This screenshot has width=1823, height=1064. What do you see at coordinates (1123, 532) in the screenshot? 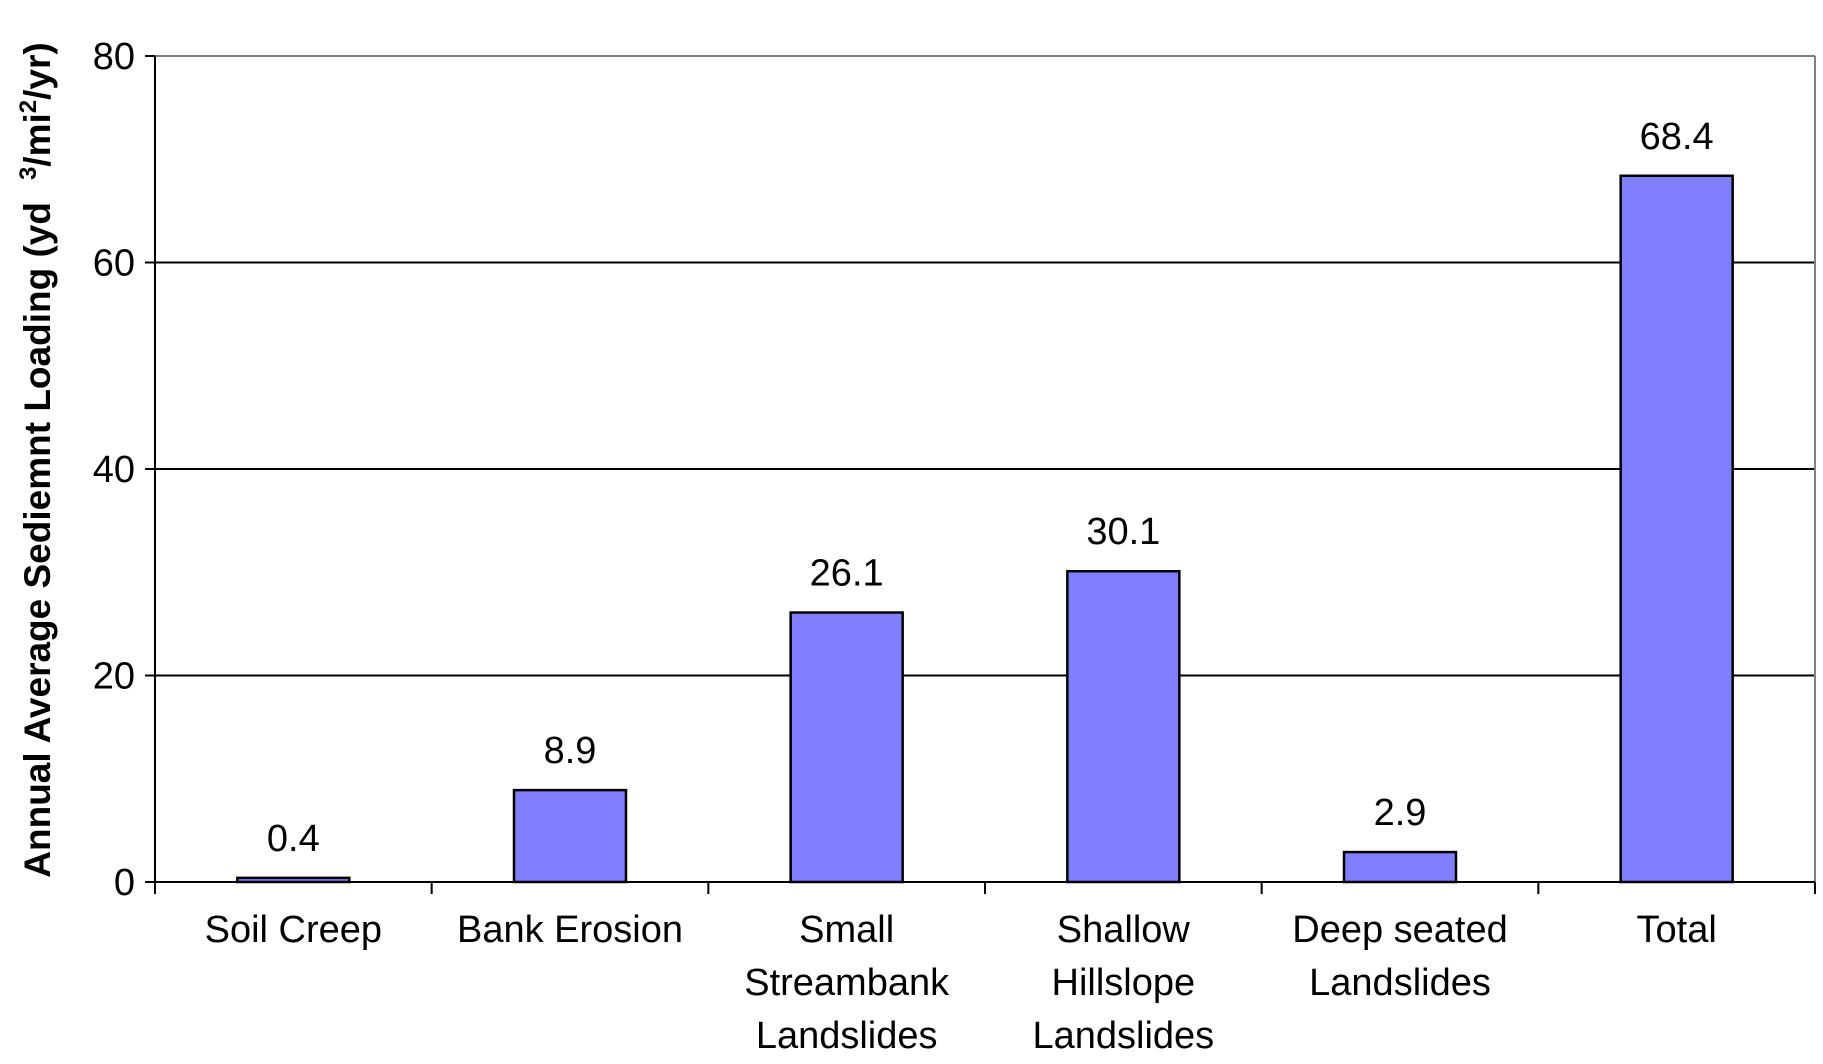
I see `data-label-3: 30.1` at bounding box center [1123, 532].